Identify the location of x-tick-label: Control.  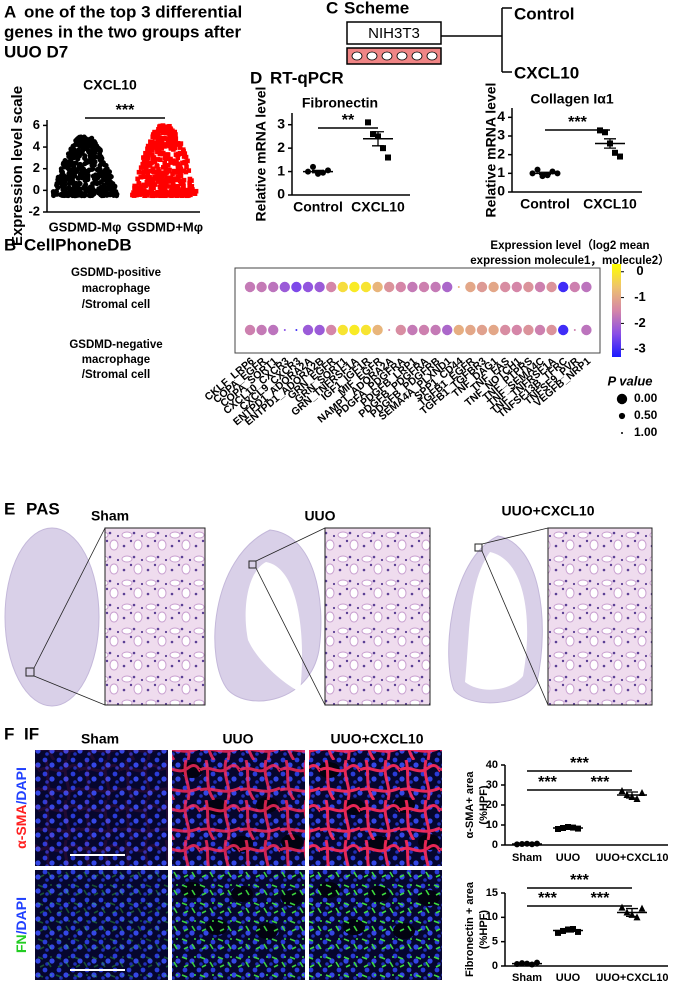
(545, 204).